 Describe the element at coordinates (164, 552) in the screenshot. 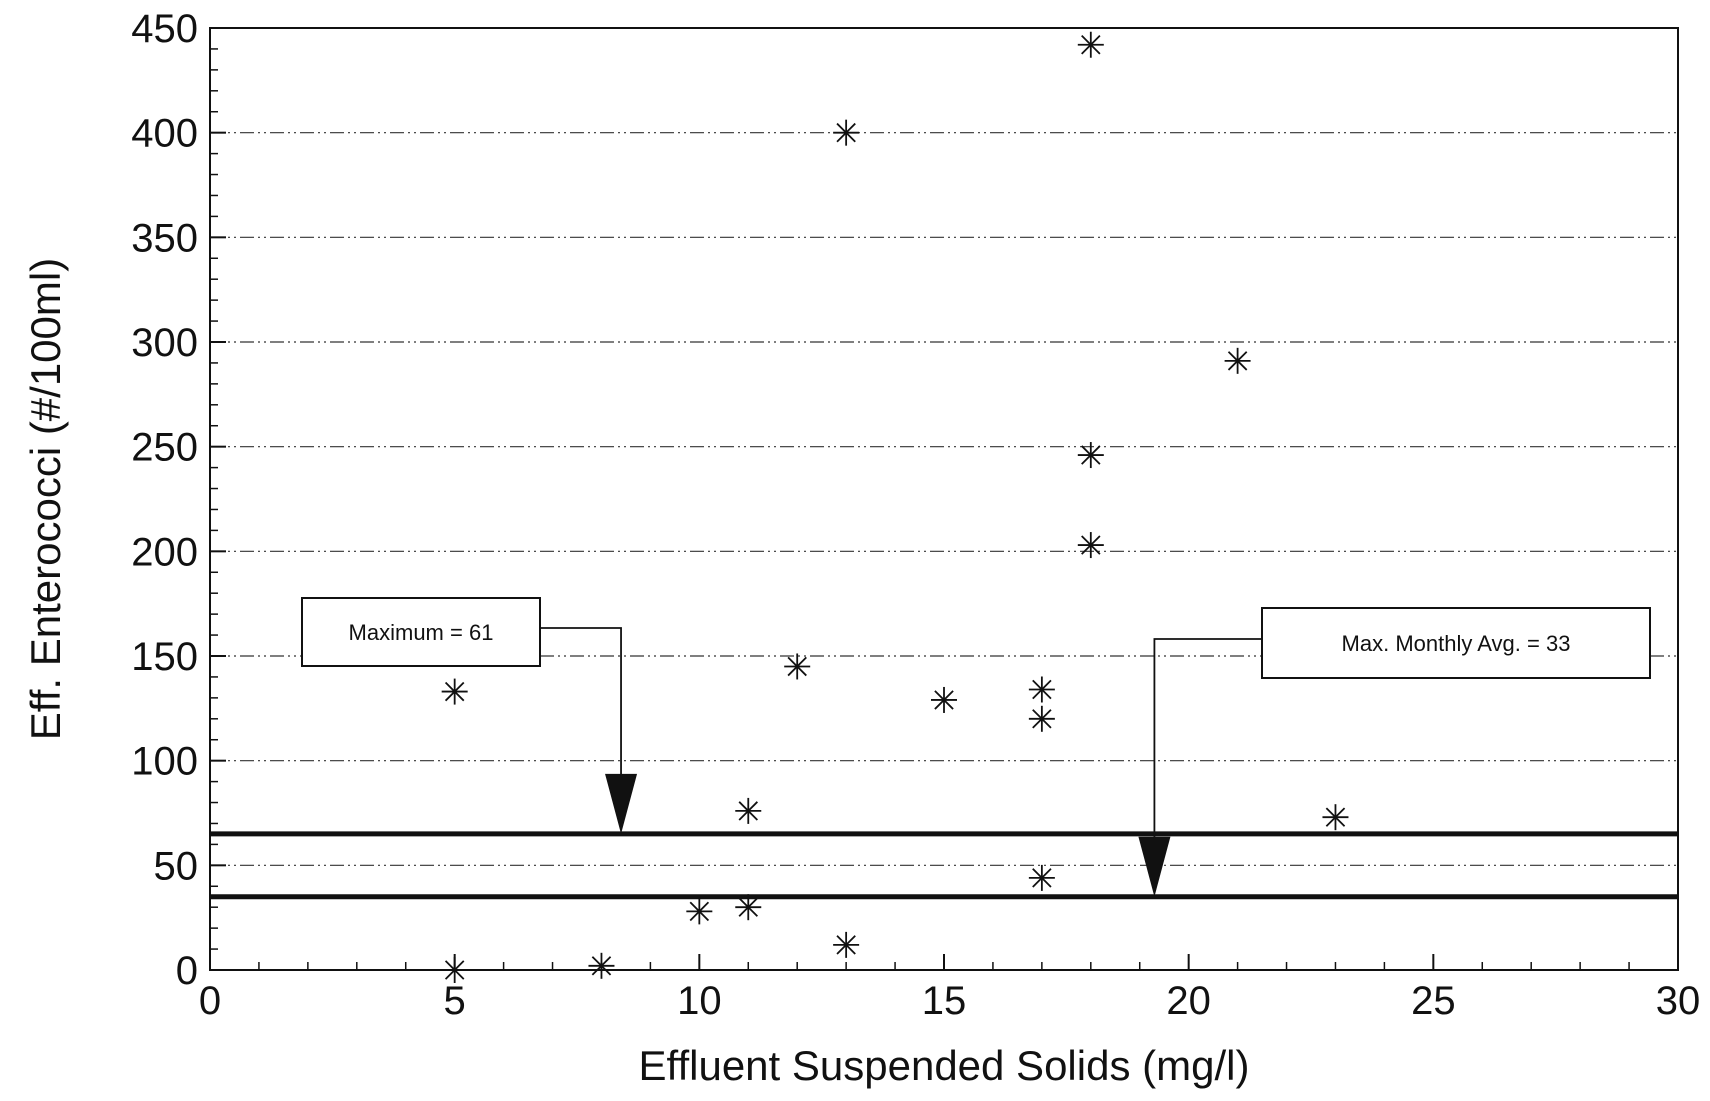

I see `y-tick-label-200: 200` at that location.